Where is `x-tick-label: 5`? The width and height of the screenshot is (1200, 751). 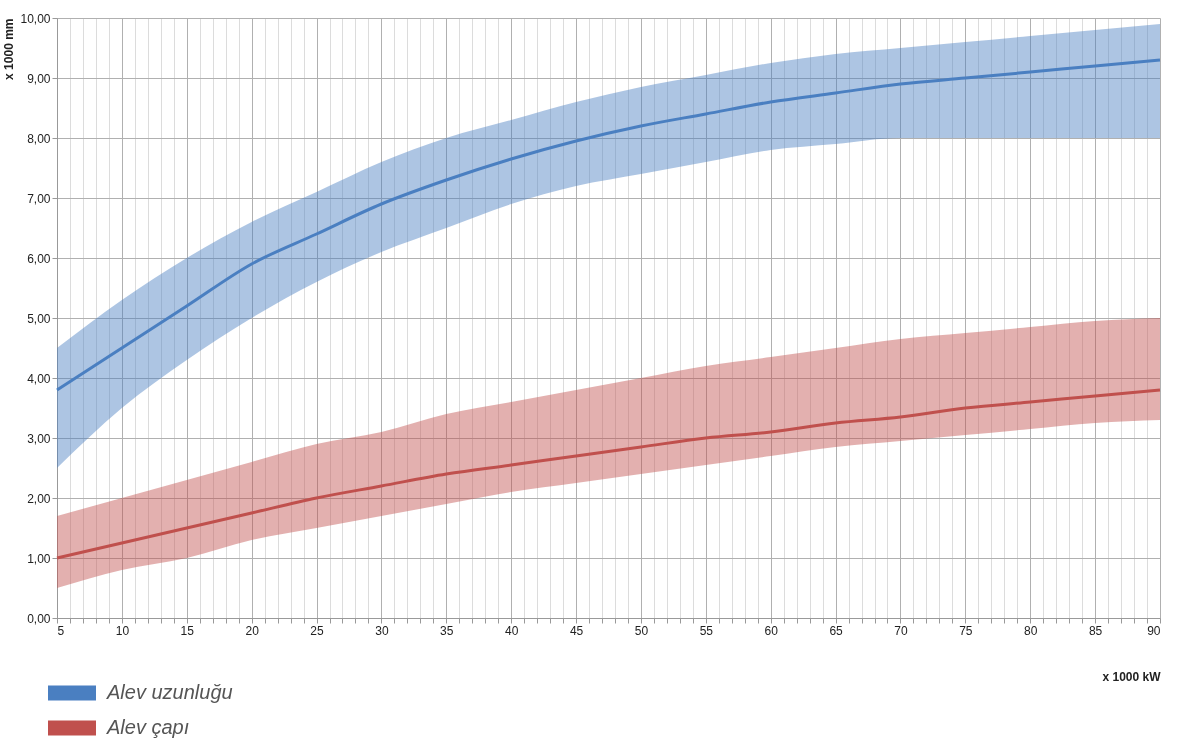
x-tick-label: 5 is located at coordinates (61, 630).